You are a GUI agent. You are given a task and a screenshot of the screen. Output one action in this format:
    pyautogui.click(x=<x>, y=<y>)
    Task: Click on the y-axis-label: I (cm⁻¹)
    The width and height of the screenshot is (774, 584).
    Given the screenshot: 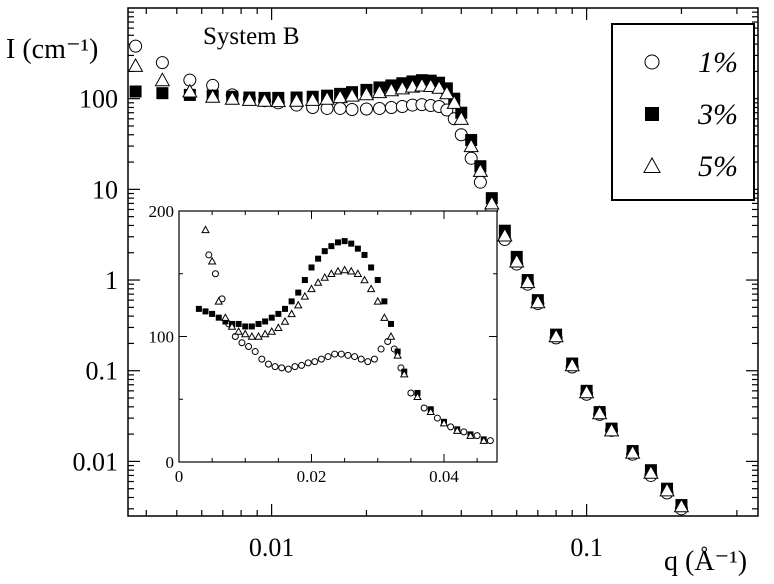 What is the action you would take?
    pyautogui.click(x=52, y=49)
    